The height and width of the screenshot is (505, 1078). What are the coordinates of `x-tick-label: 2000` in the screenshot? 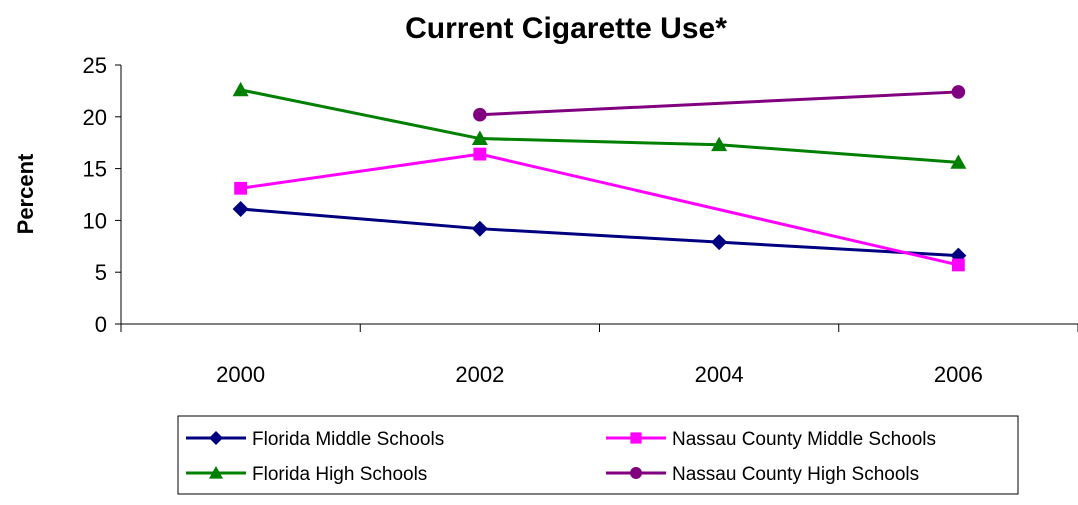 It's located at (240, 374).